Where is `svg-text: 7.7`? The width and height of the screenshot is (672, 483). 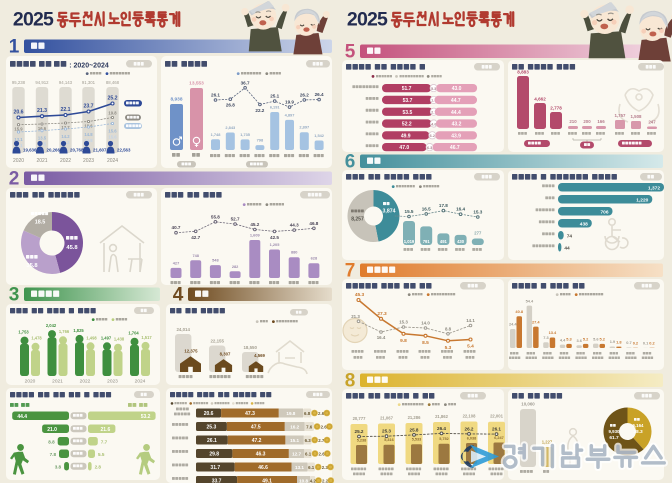
svg-text: 7.7 is located at coordinates (104, 441).